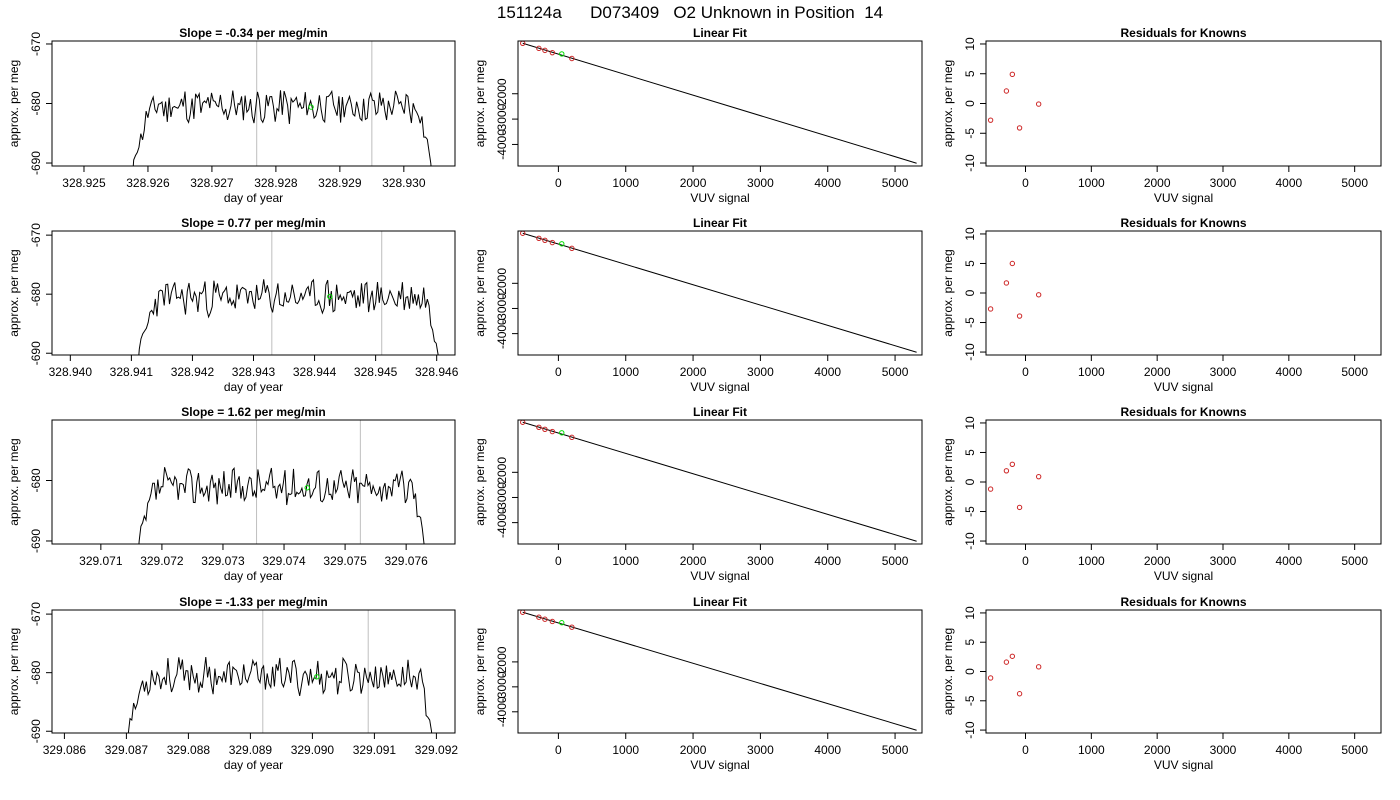  Describe the element at coordinates (502, 333) in the screenshot. I see `y-tick-label: -4000` at that location.